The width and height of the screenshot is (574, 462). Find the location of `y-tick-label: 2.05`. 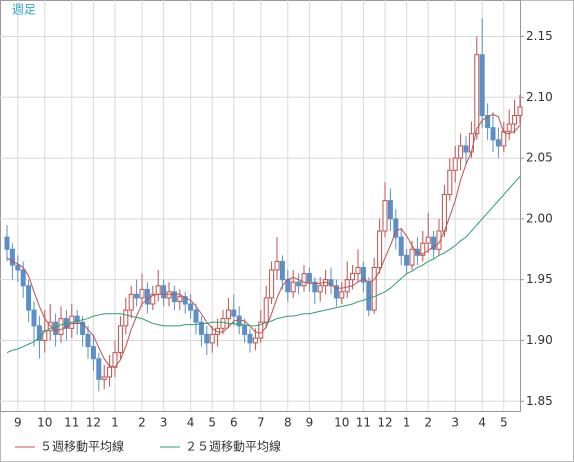

y-tick-label: 2.05 is located at coordinates (539, 158).